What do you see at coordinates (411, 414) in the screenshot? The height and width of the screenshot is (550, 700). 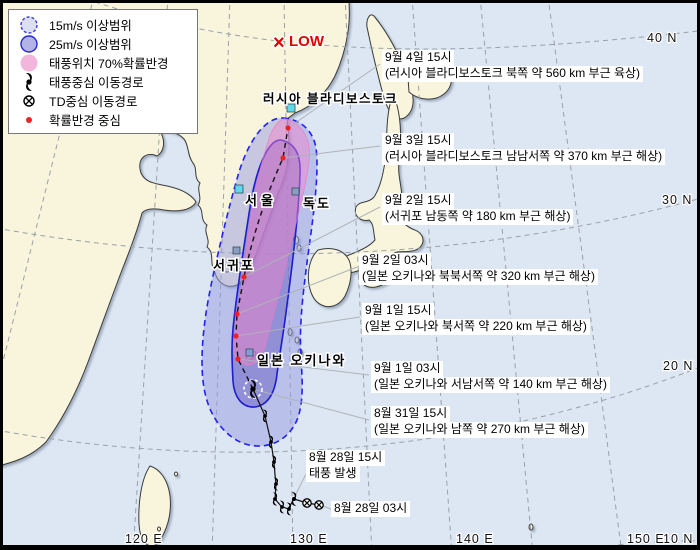 I see `forecast-time: 8월 31일 15시` at bounding box center [411, 414].